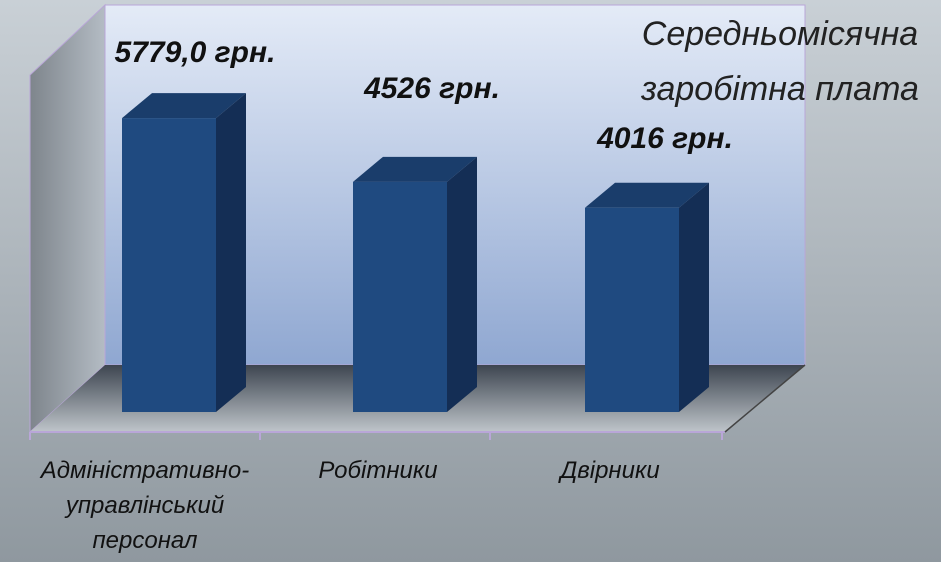 The width and height of the screenshot is (941, 562). Describe the element at coordinates (195, 52) in the screenshot. I see `value-label: 5779,0 грн.` at that location.